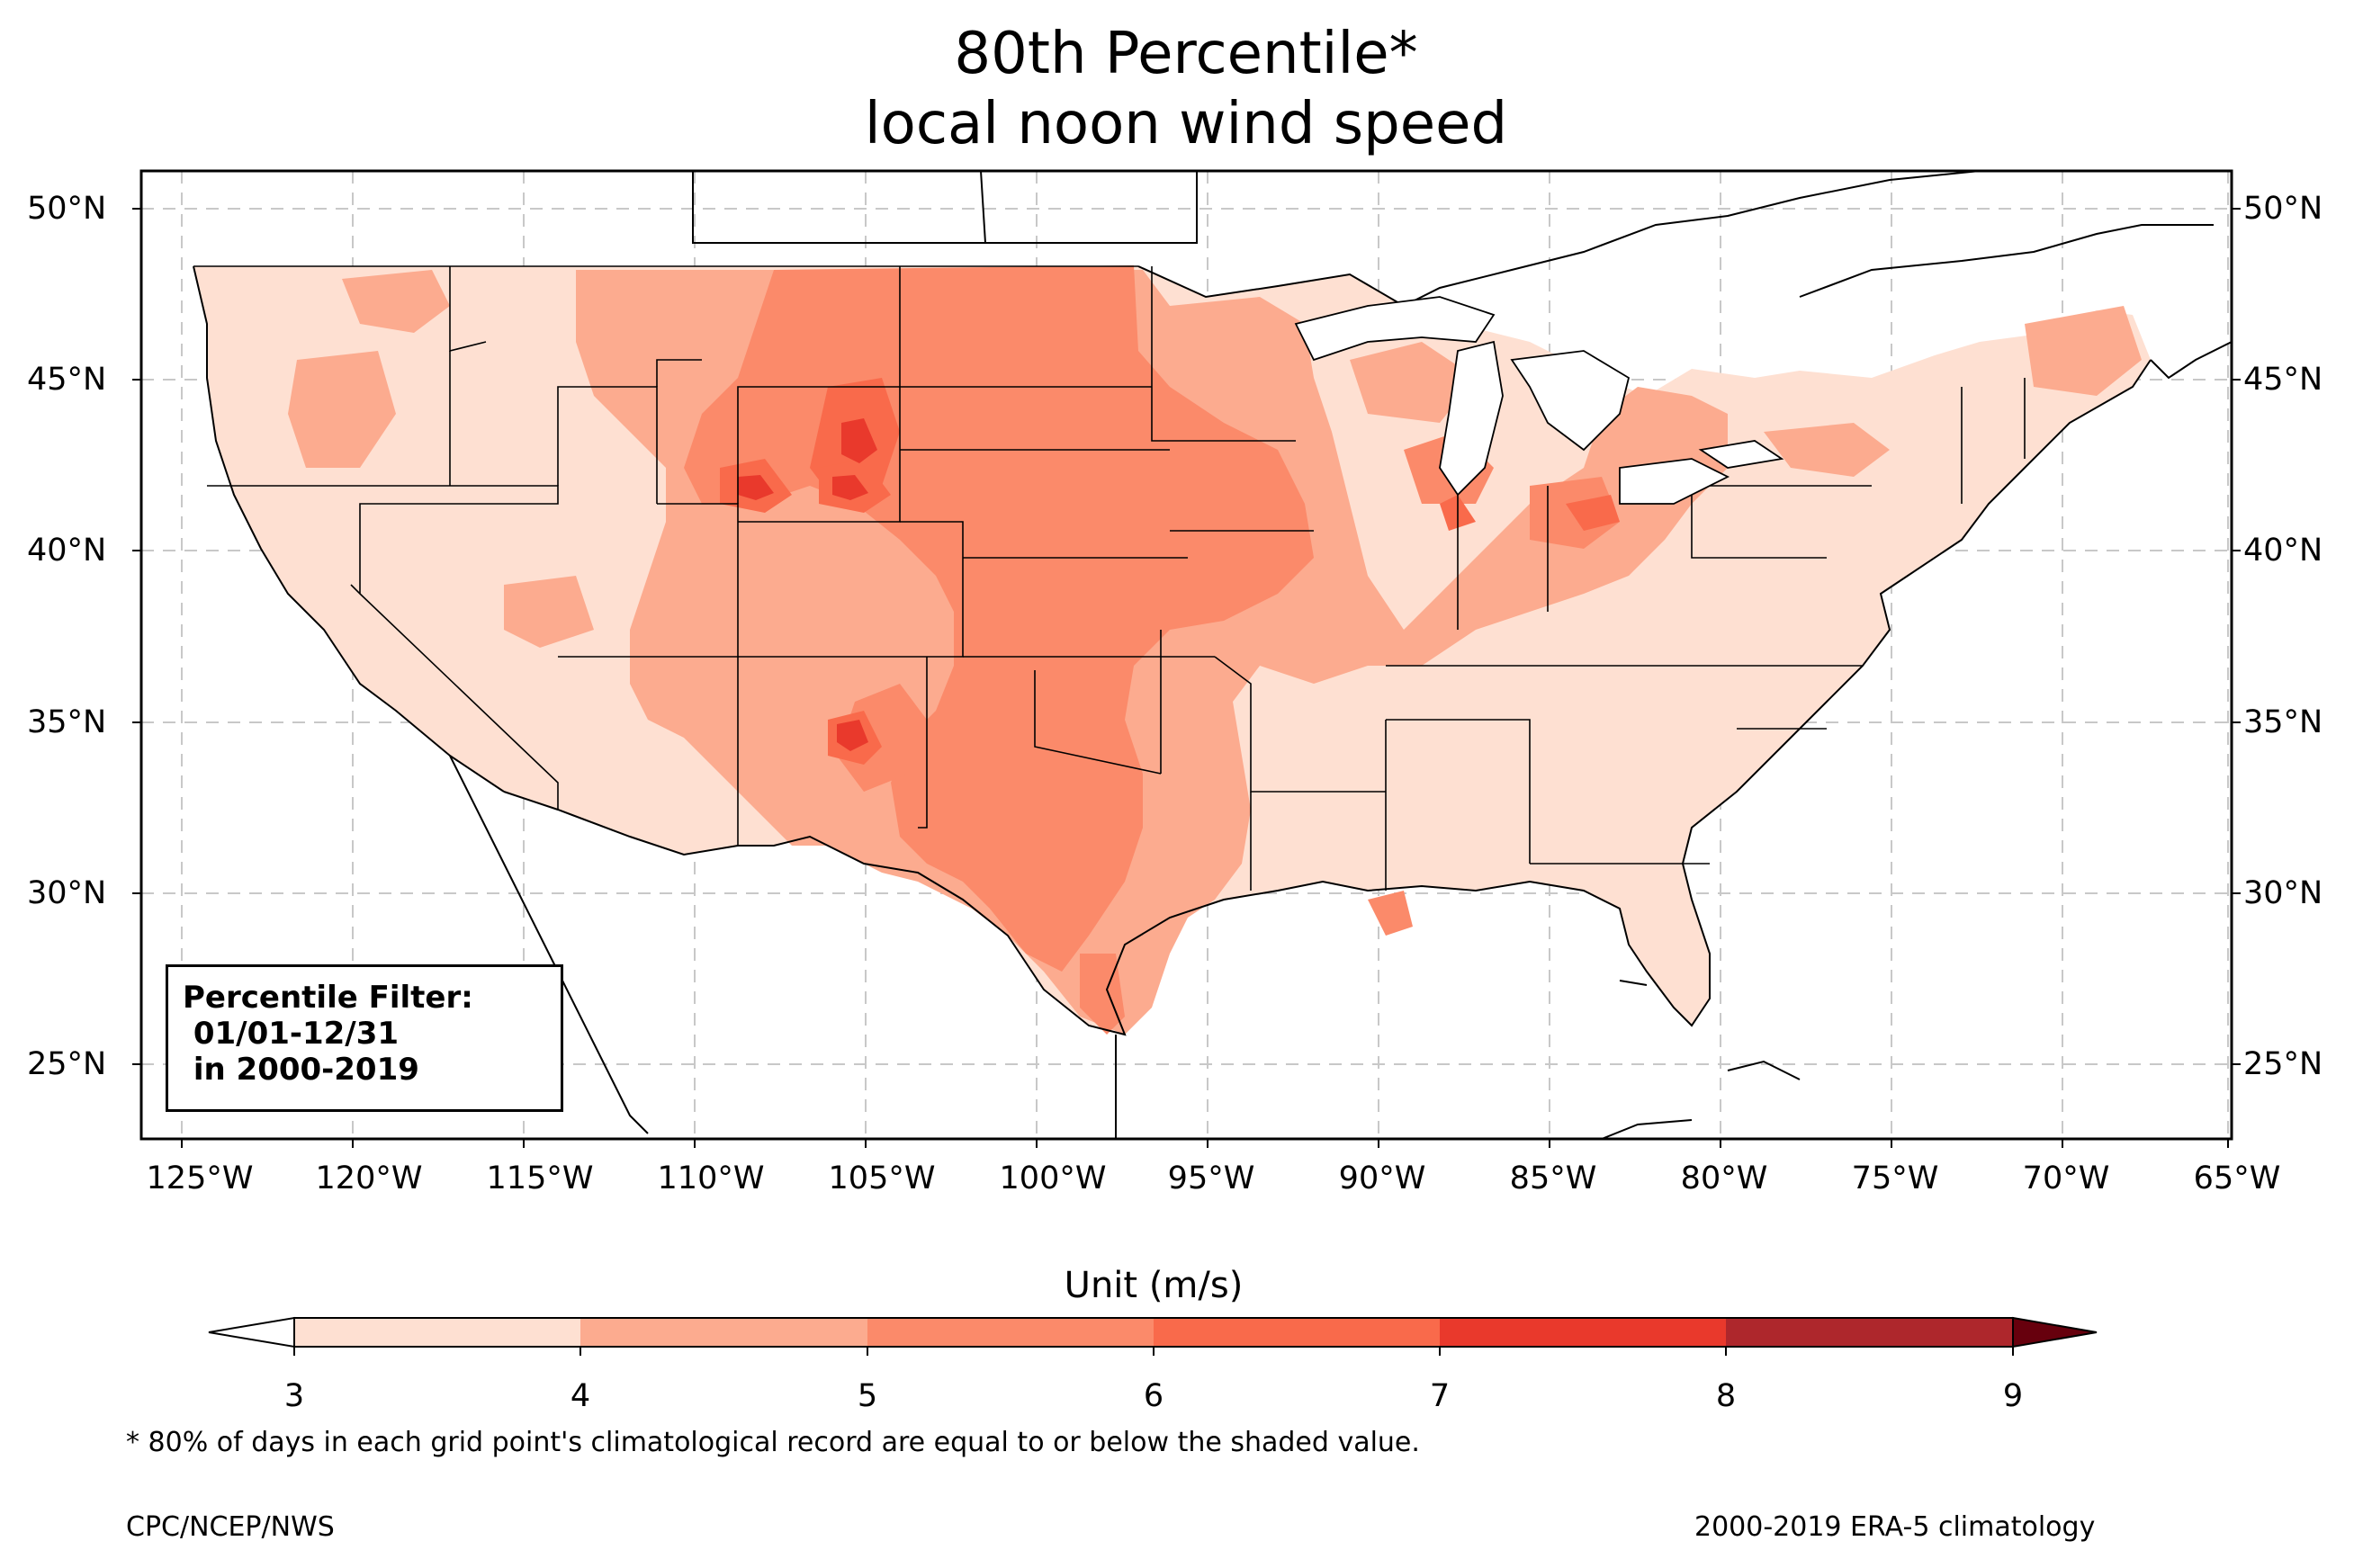 The width and height of the screenshot is (2372, 1568). I want to click on colorbar-label: Unit (m/s), so click(1154, 1285).